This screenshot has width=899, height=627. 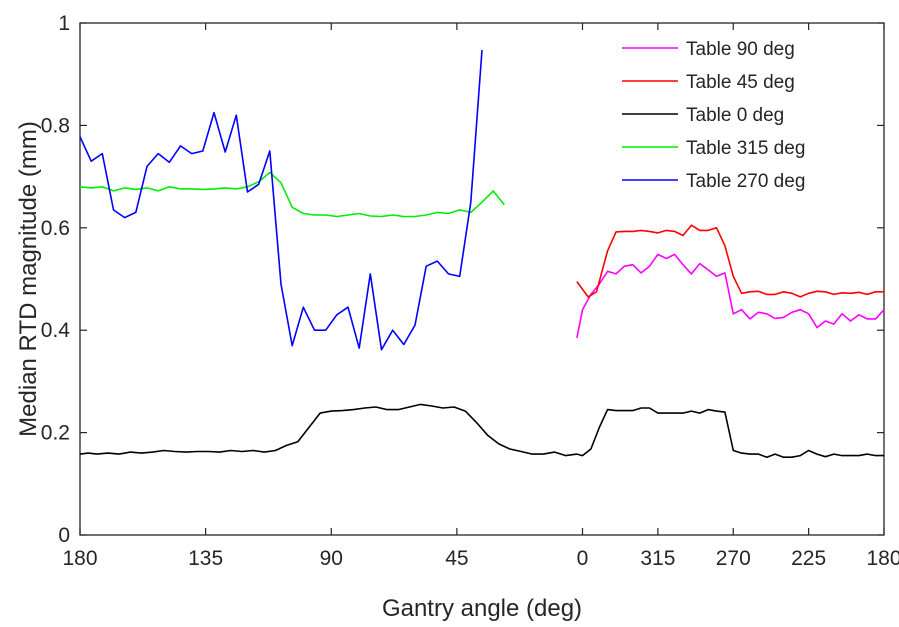 I want to click on x-tick-label: 270, so click(x=733, y=558).